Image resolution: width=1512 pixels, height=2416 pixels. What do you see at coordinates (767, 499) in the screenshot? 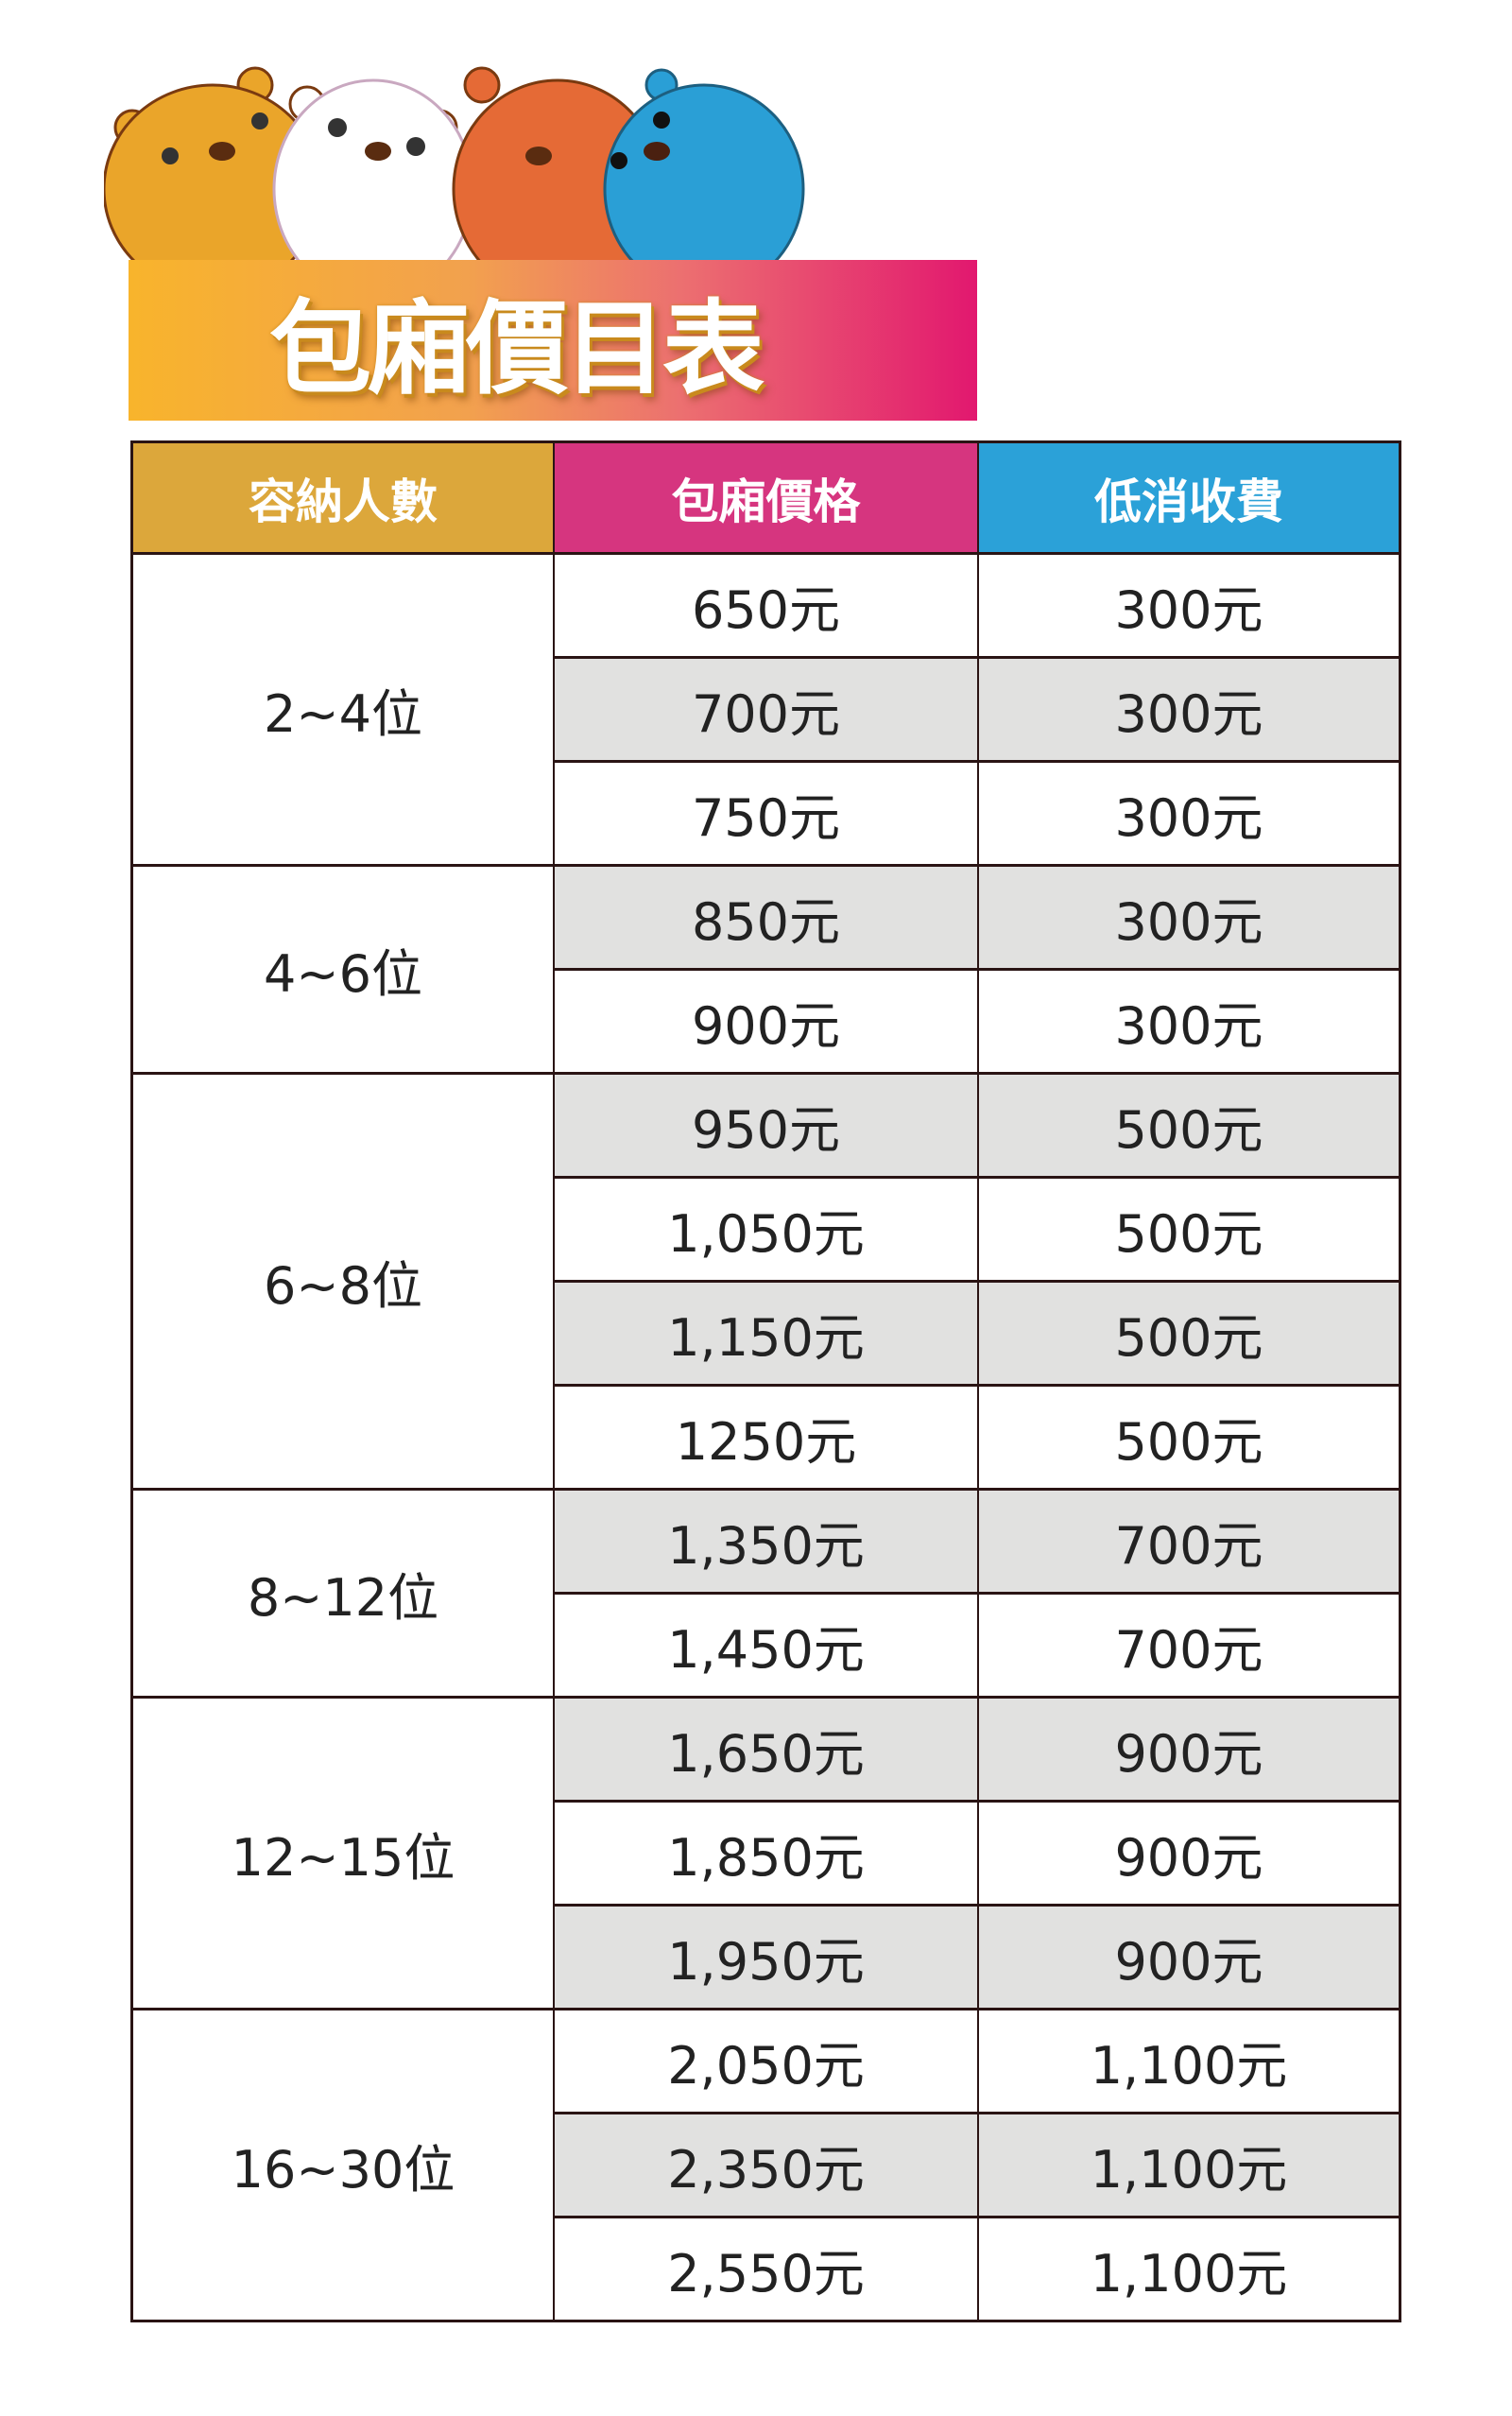
I see `header-price: 包廂價格` at bounding box center [767, 499].